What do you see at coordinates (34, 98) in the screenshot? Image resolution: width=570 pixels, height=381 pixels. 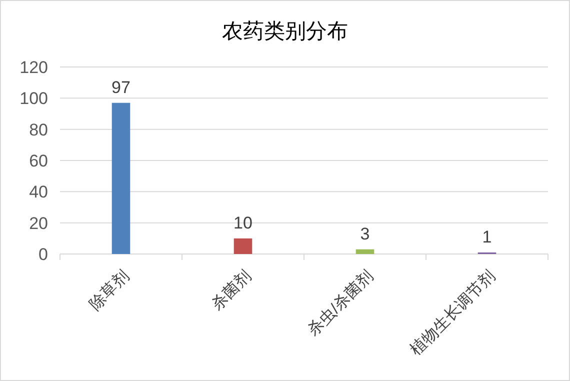 I see `y-tick-label: 100` at bounding box center [34, 98].